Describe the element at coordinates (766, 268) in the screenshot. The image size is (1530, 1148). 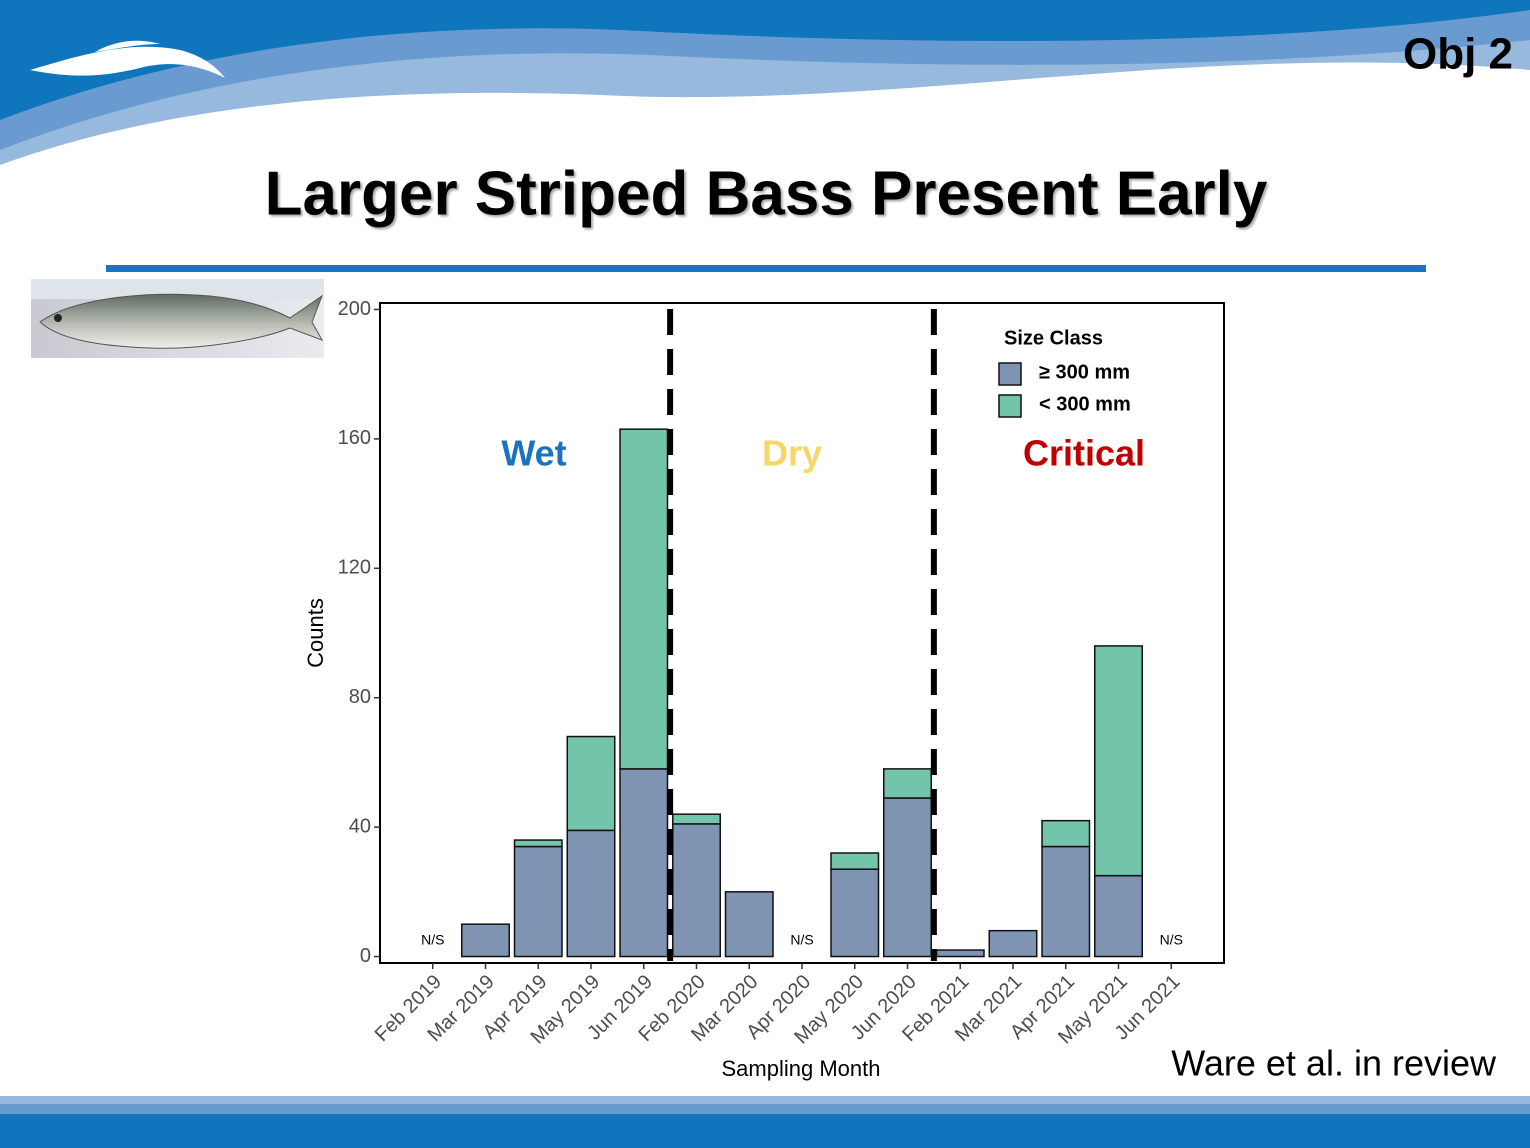
I see `title-rule` at that location.